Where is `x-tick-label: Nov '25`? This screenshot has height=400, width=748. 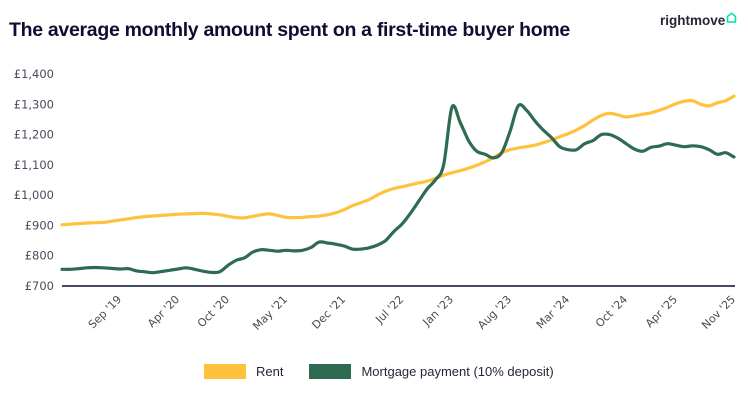
x-tick-label: Nov '25 is located at coordinates (718, 312).